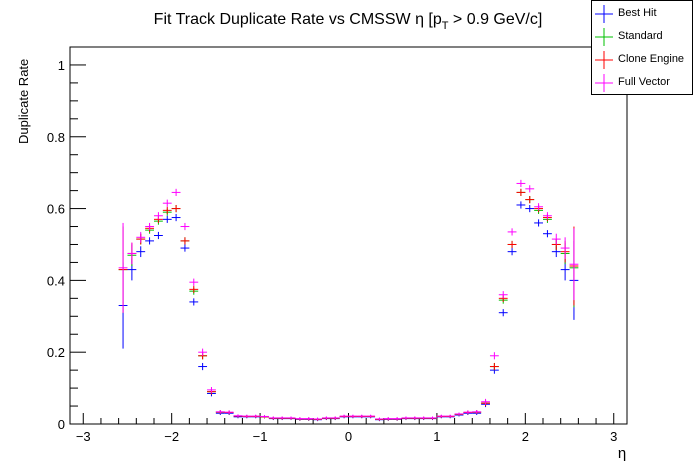 This screenshot has width=696, height=472. What do you see at coordinates (651, 59) in the screenshot?
I see `legend-label-clone-engine: Clone Engine` at bounding box center [651, 59].